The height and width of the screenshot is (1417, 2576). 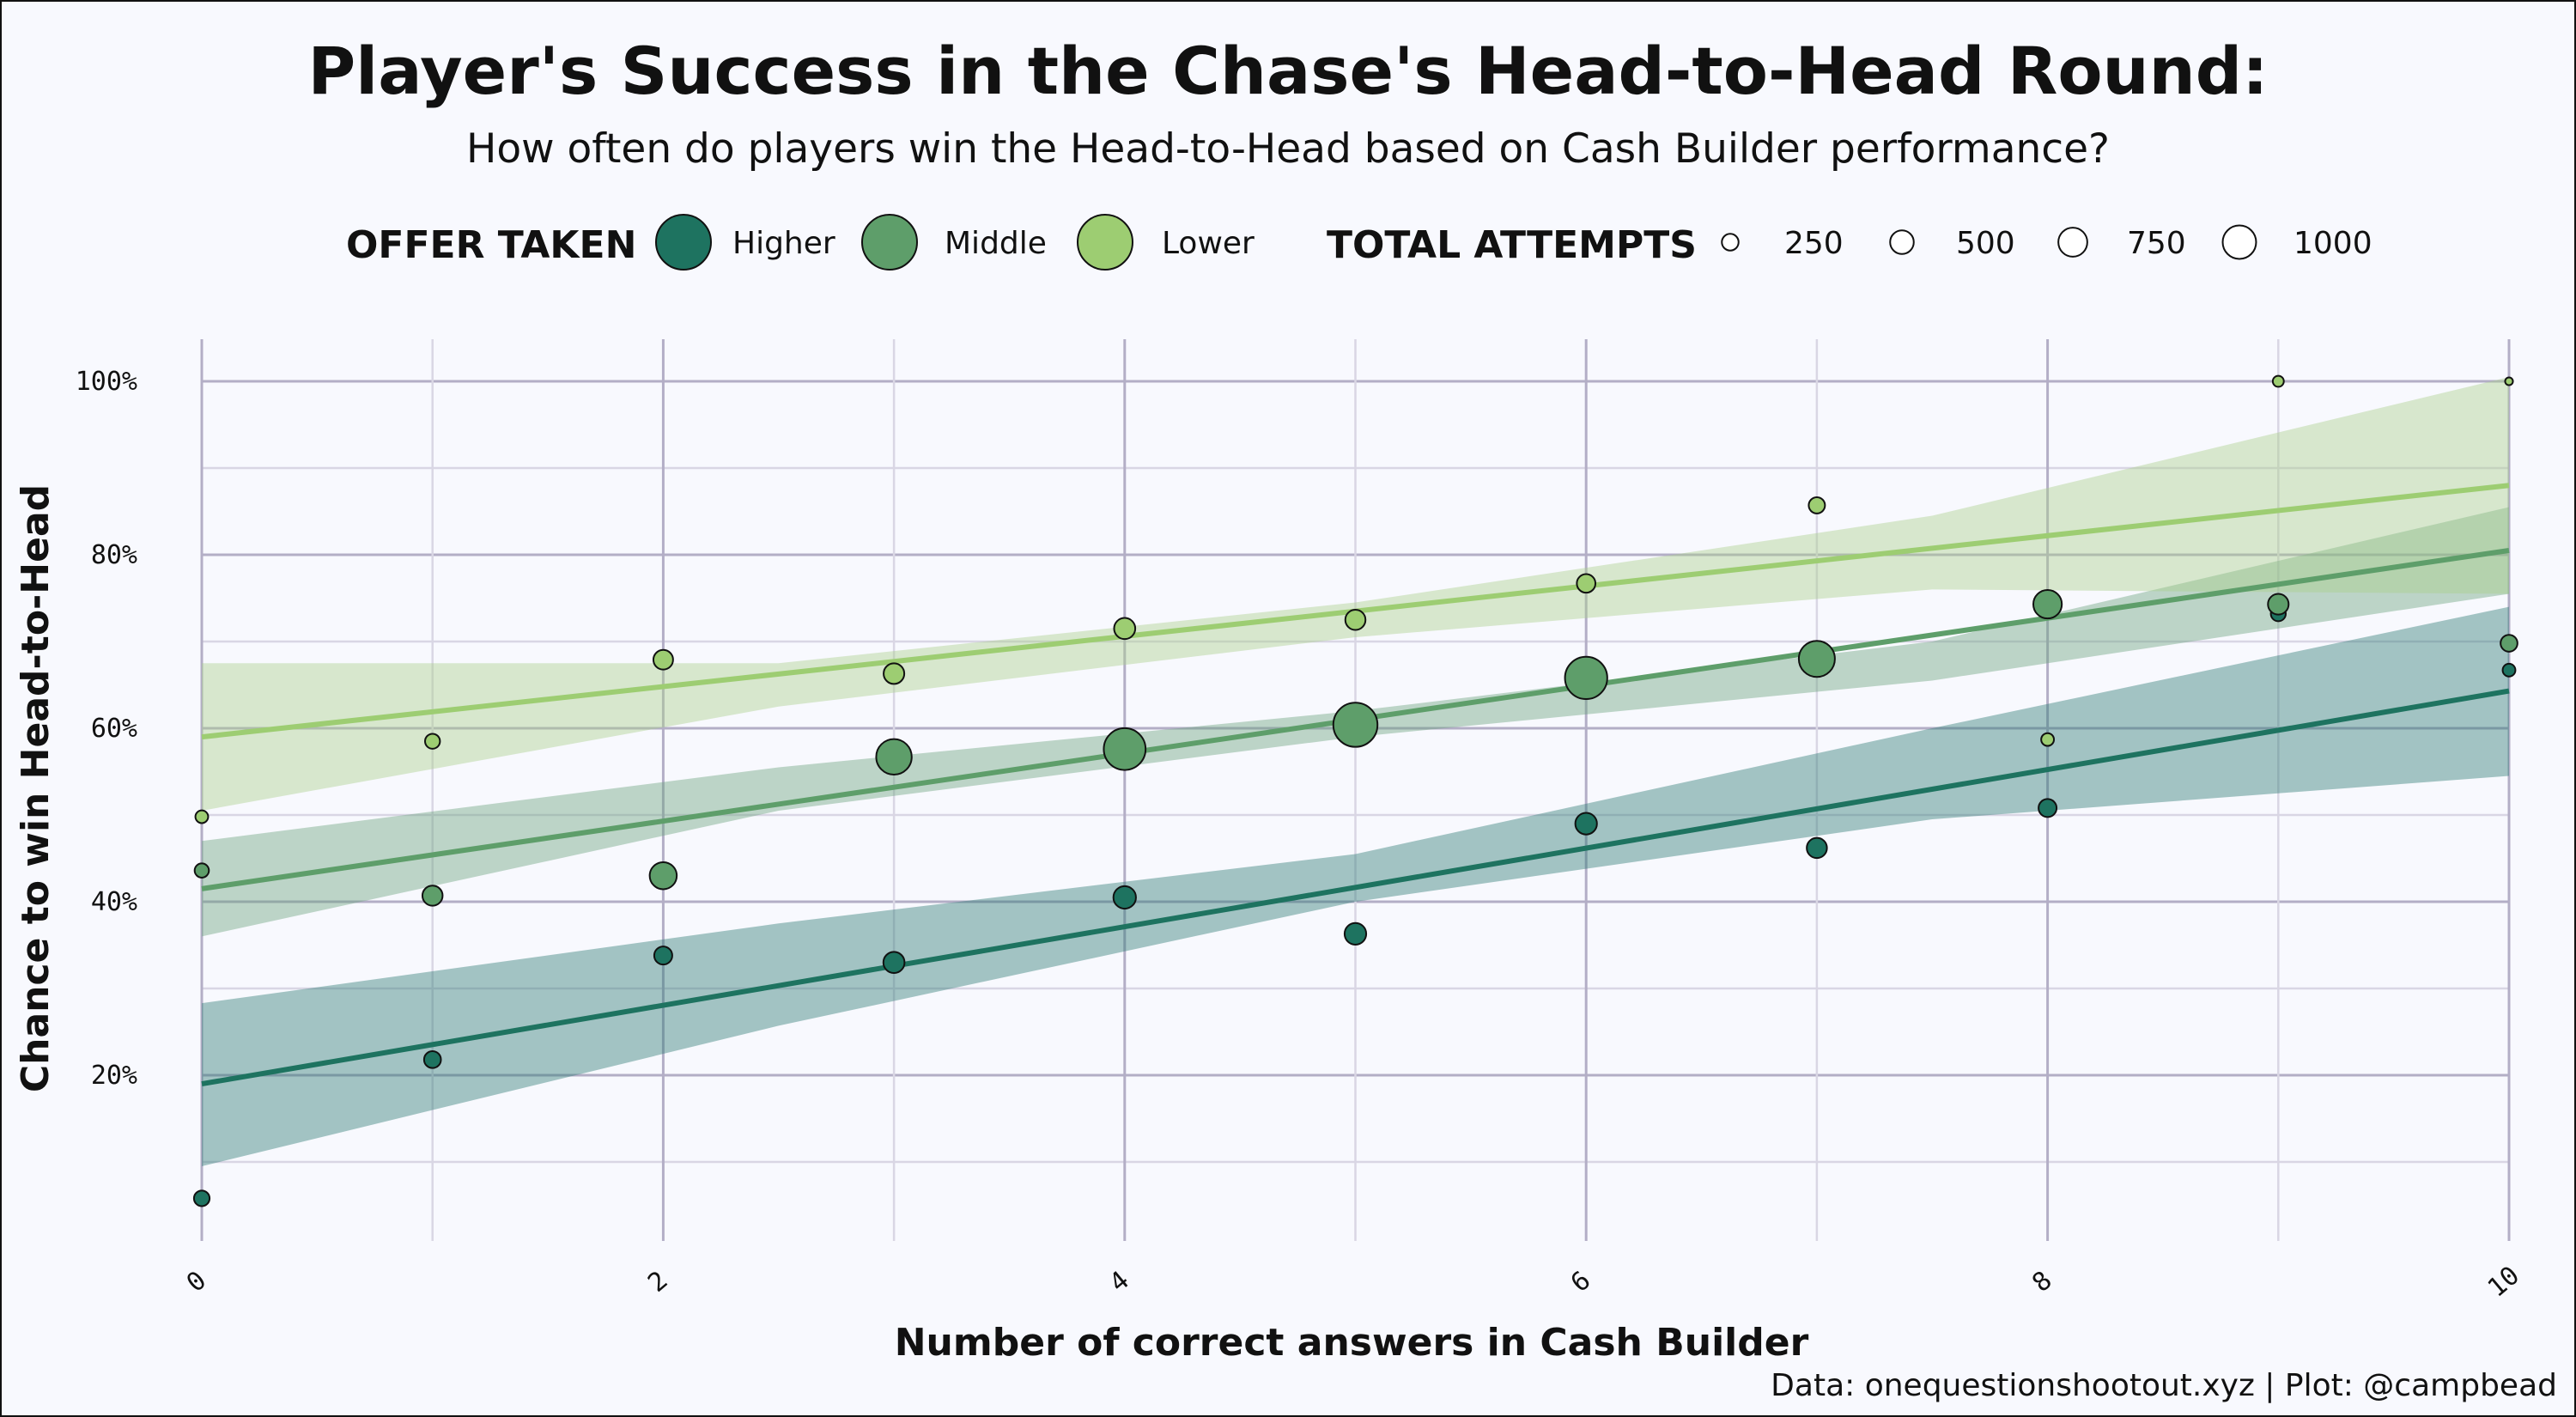 I want to click on x-tick-label: 10, so click(x=2503, y=1282).